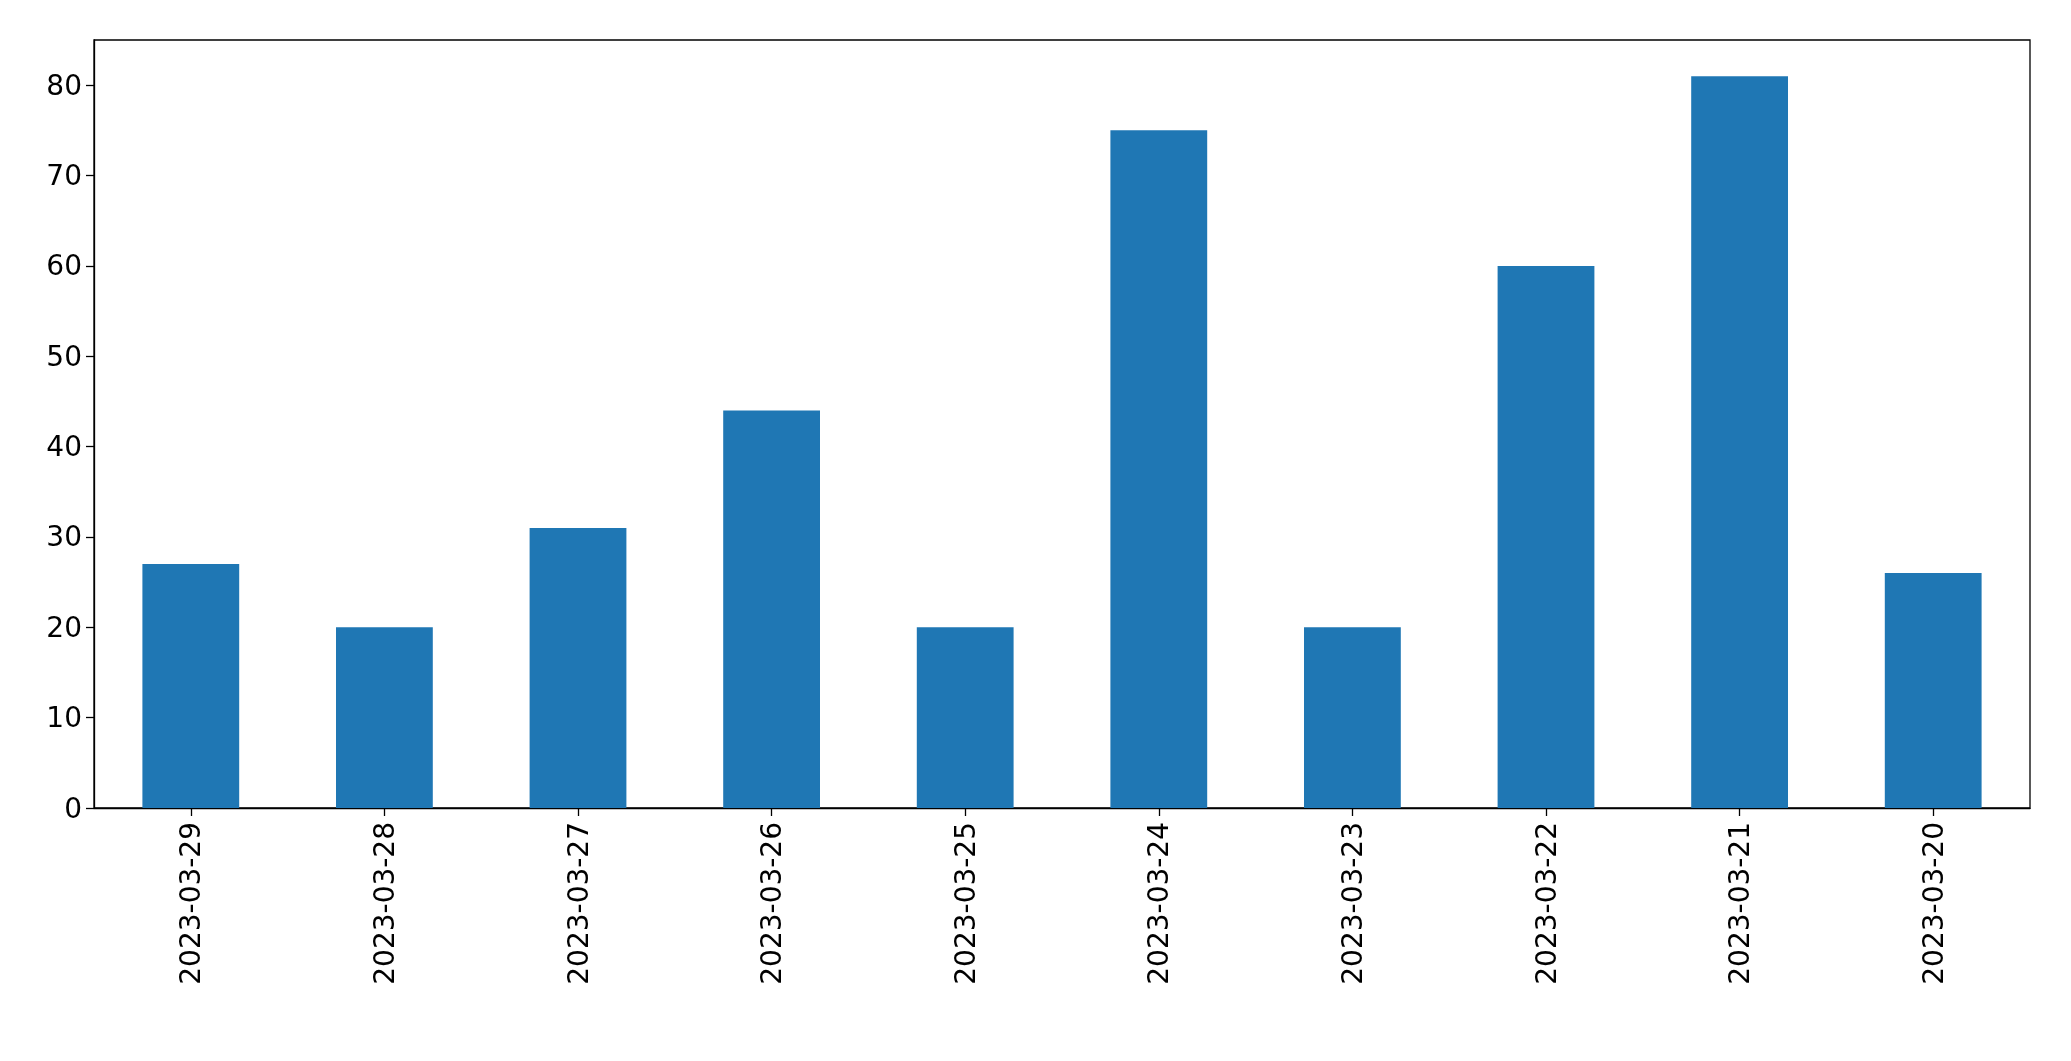  Describe the element at coordinates (64, 718) in the screenshot. I see `y-tick-label: 10` at that location.